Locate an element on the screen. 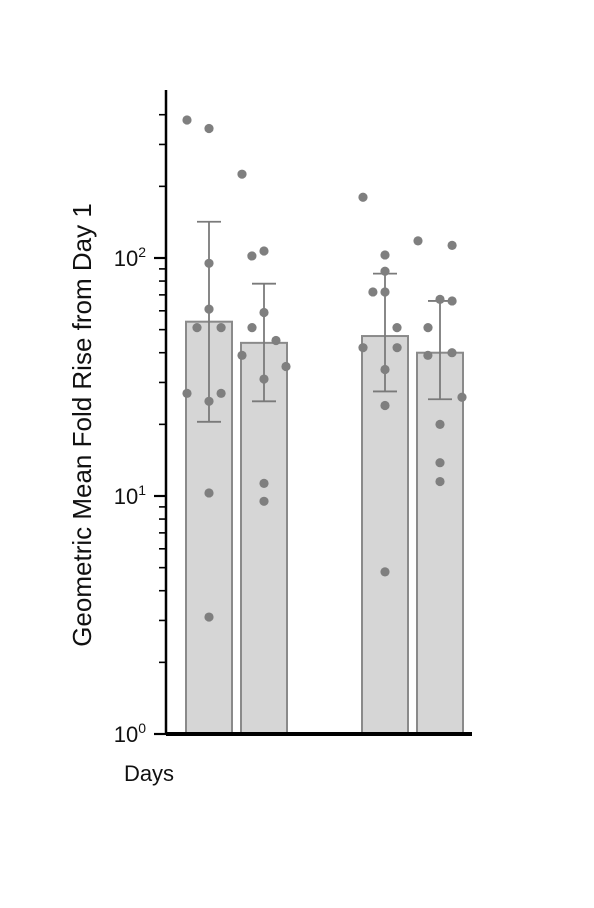 The height and width of the screenshot is (908, 594). y-tick-exponent: 0 is located at coordinates (142, 728).